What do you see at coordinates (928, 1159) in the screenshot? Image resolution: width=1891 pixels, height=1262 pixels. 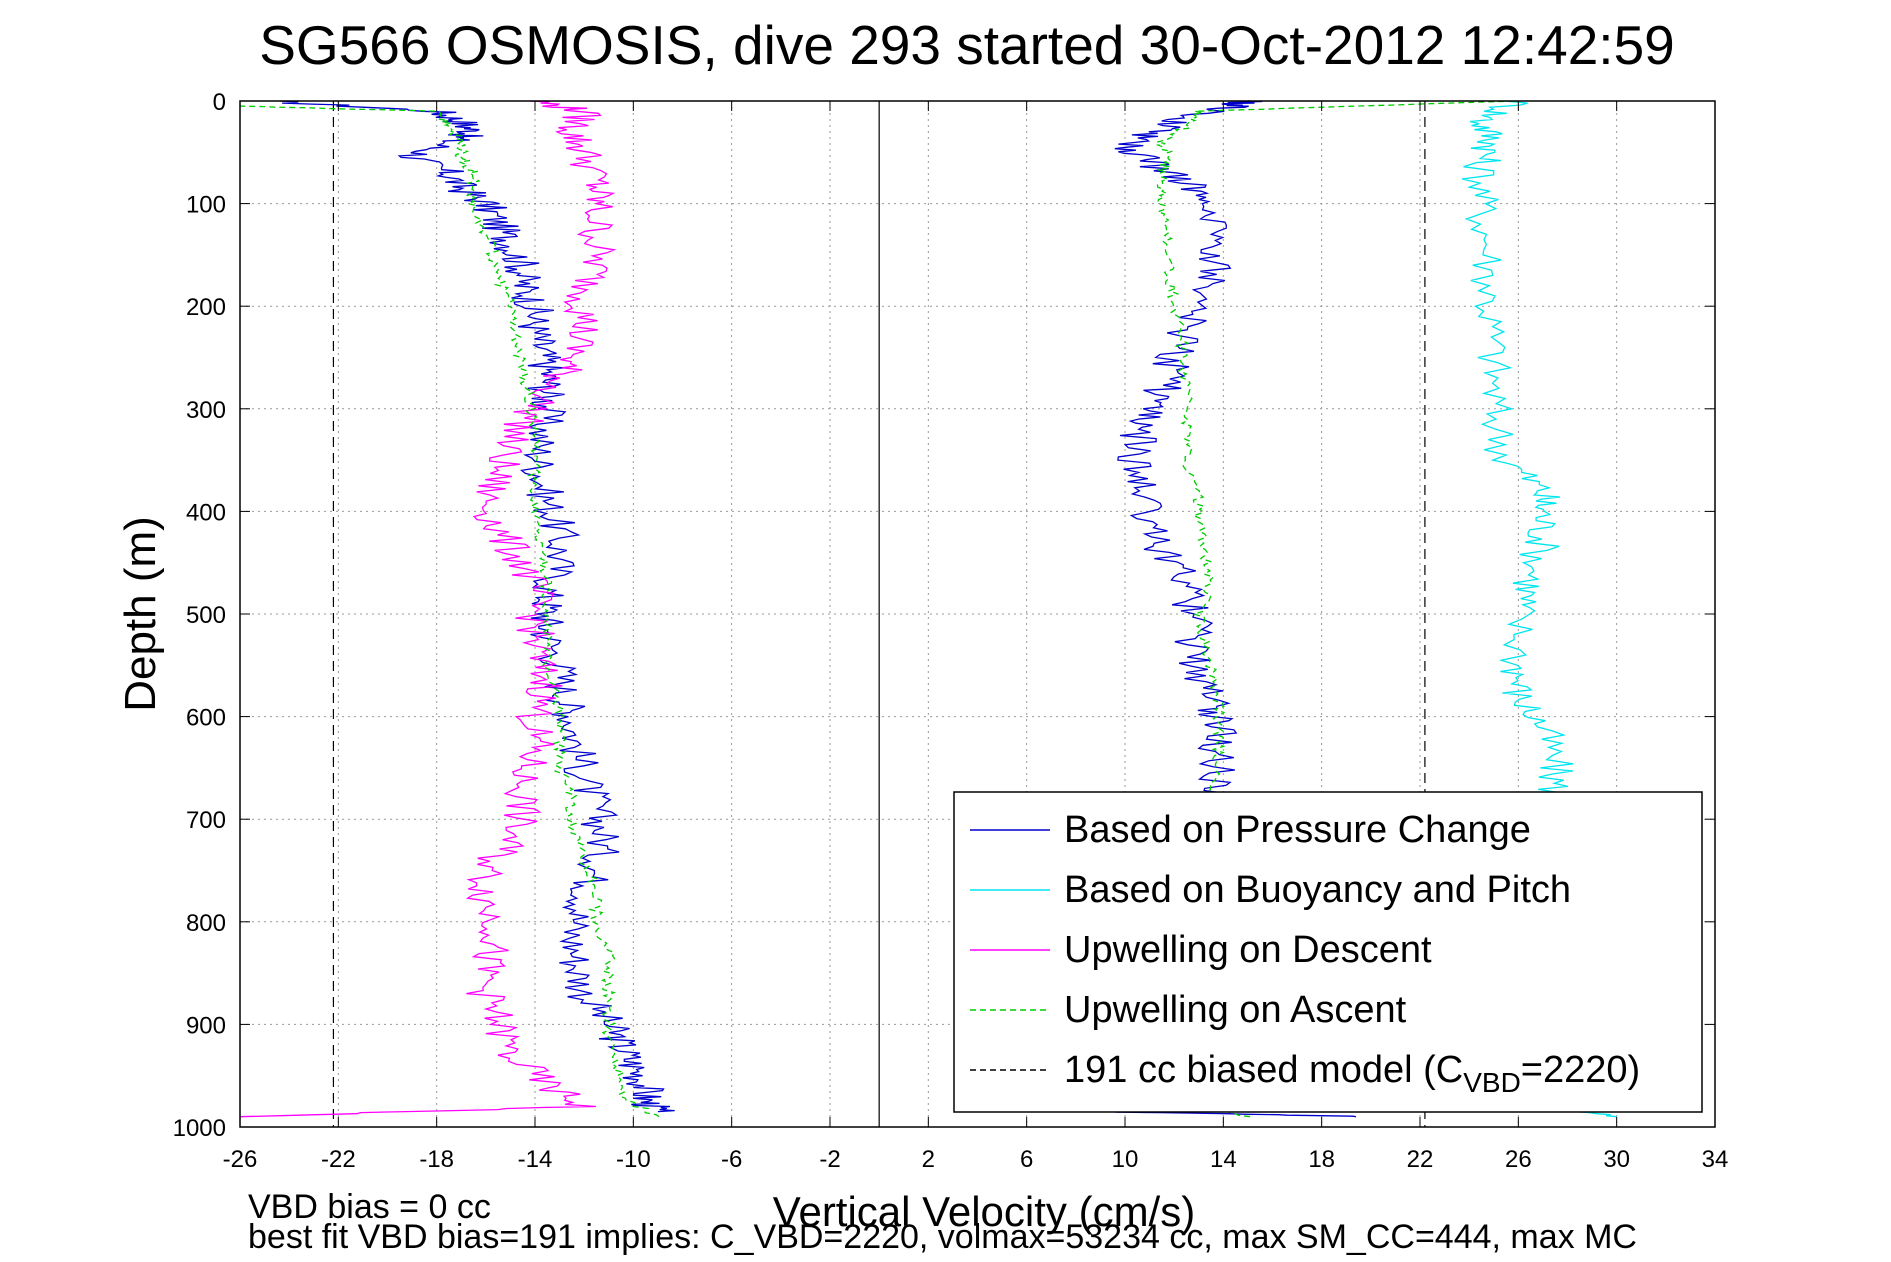 I see `x-tick-label: 2` at bounding box center [928, 1159].